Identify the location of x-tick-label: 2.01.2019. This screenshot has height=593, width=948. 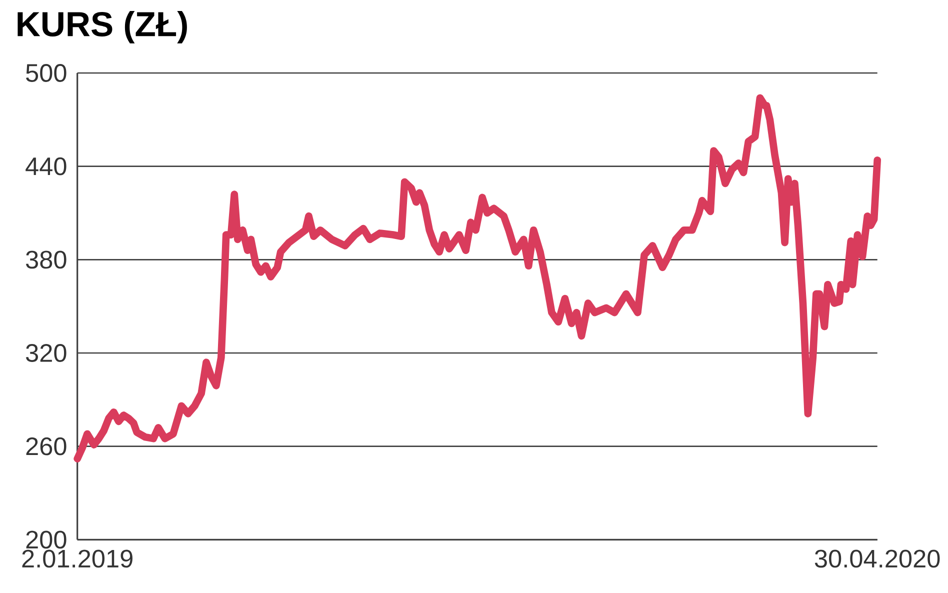
(77, 559).